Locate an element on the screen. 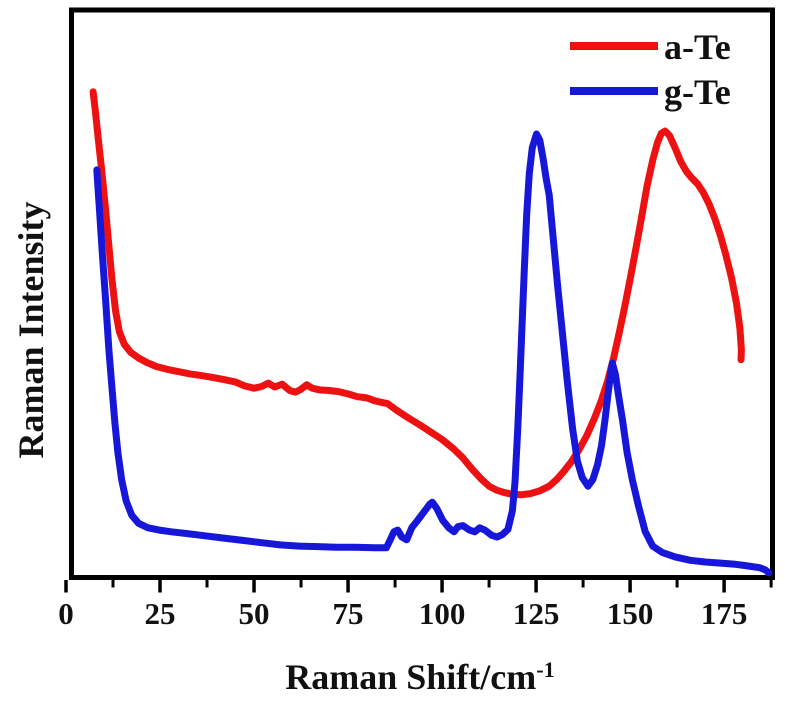  x-axis-tick-label: 75 is located at coordinates (348, 613).